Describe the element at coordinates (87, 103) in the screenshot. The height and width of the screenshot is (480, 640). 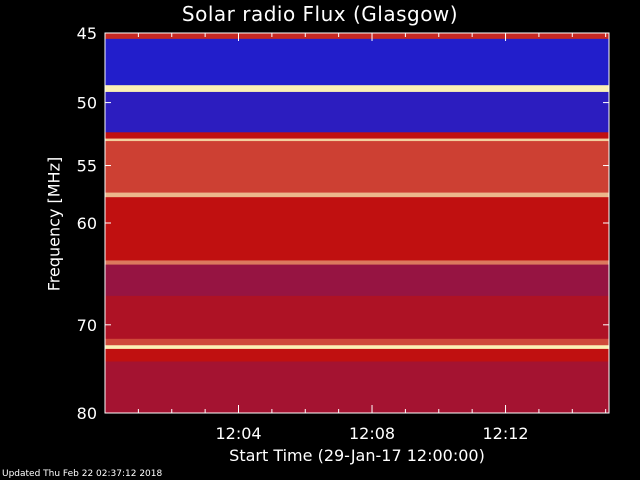
I see `y-tick-label: 50` at that location.